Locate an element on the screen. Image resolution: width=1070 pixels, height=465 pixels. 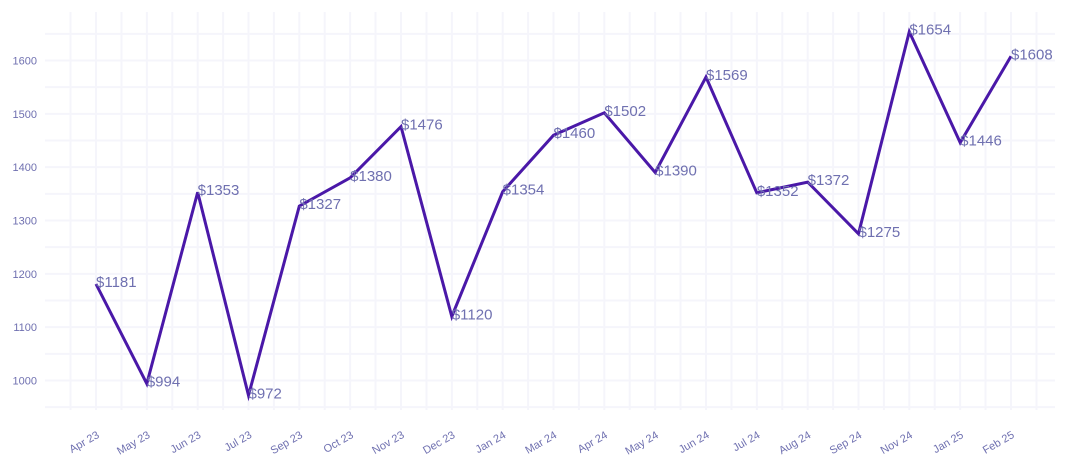
x-tick-label: Feb 25 is located at coordinates (999, 443).